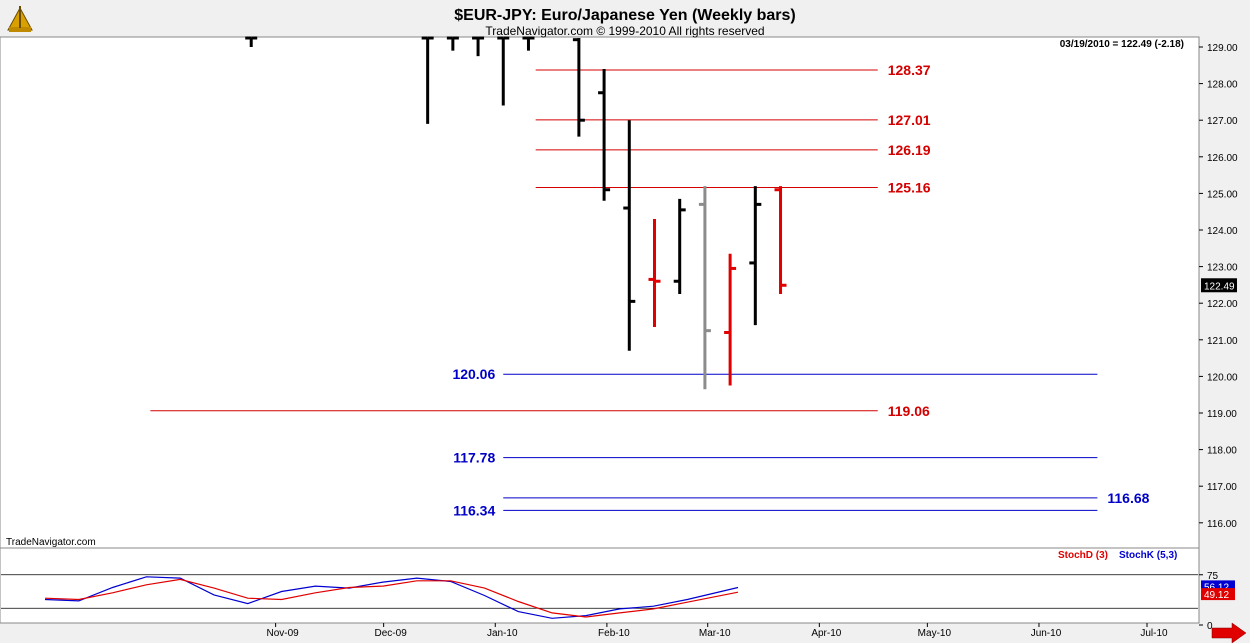 The height and width of the screenshot is (643, 1250). Describe the element at coordinates (909, 188) in the screenshot. I see `level-label: 125.16` at that location.